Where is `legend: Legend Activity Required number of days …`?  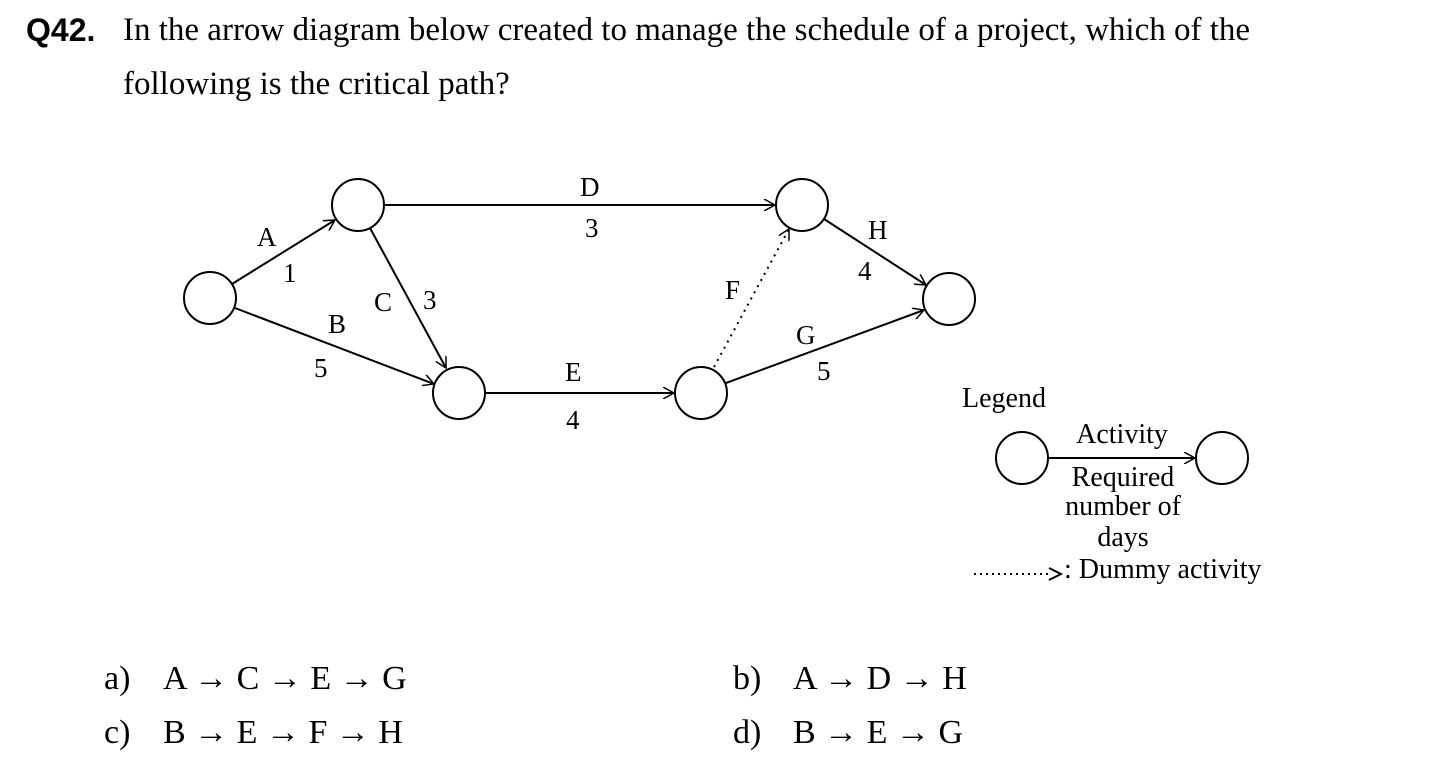 legend: Legend Activity Required number of days … is located at coordinates (1112, 484).